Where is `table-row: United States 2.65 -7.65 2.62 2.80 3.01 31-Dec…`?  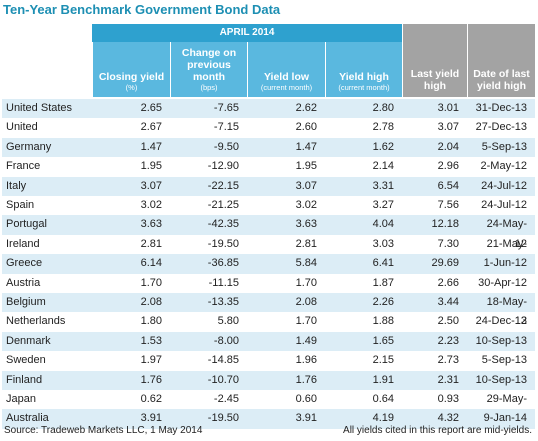 table-row: United States 2.65 -7.65 2.62 2.80 3.01 31-Dec… is located at coordinates (268, 109).